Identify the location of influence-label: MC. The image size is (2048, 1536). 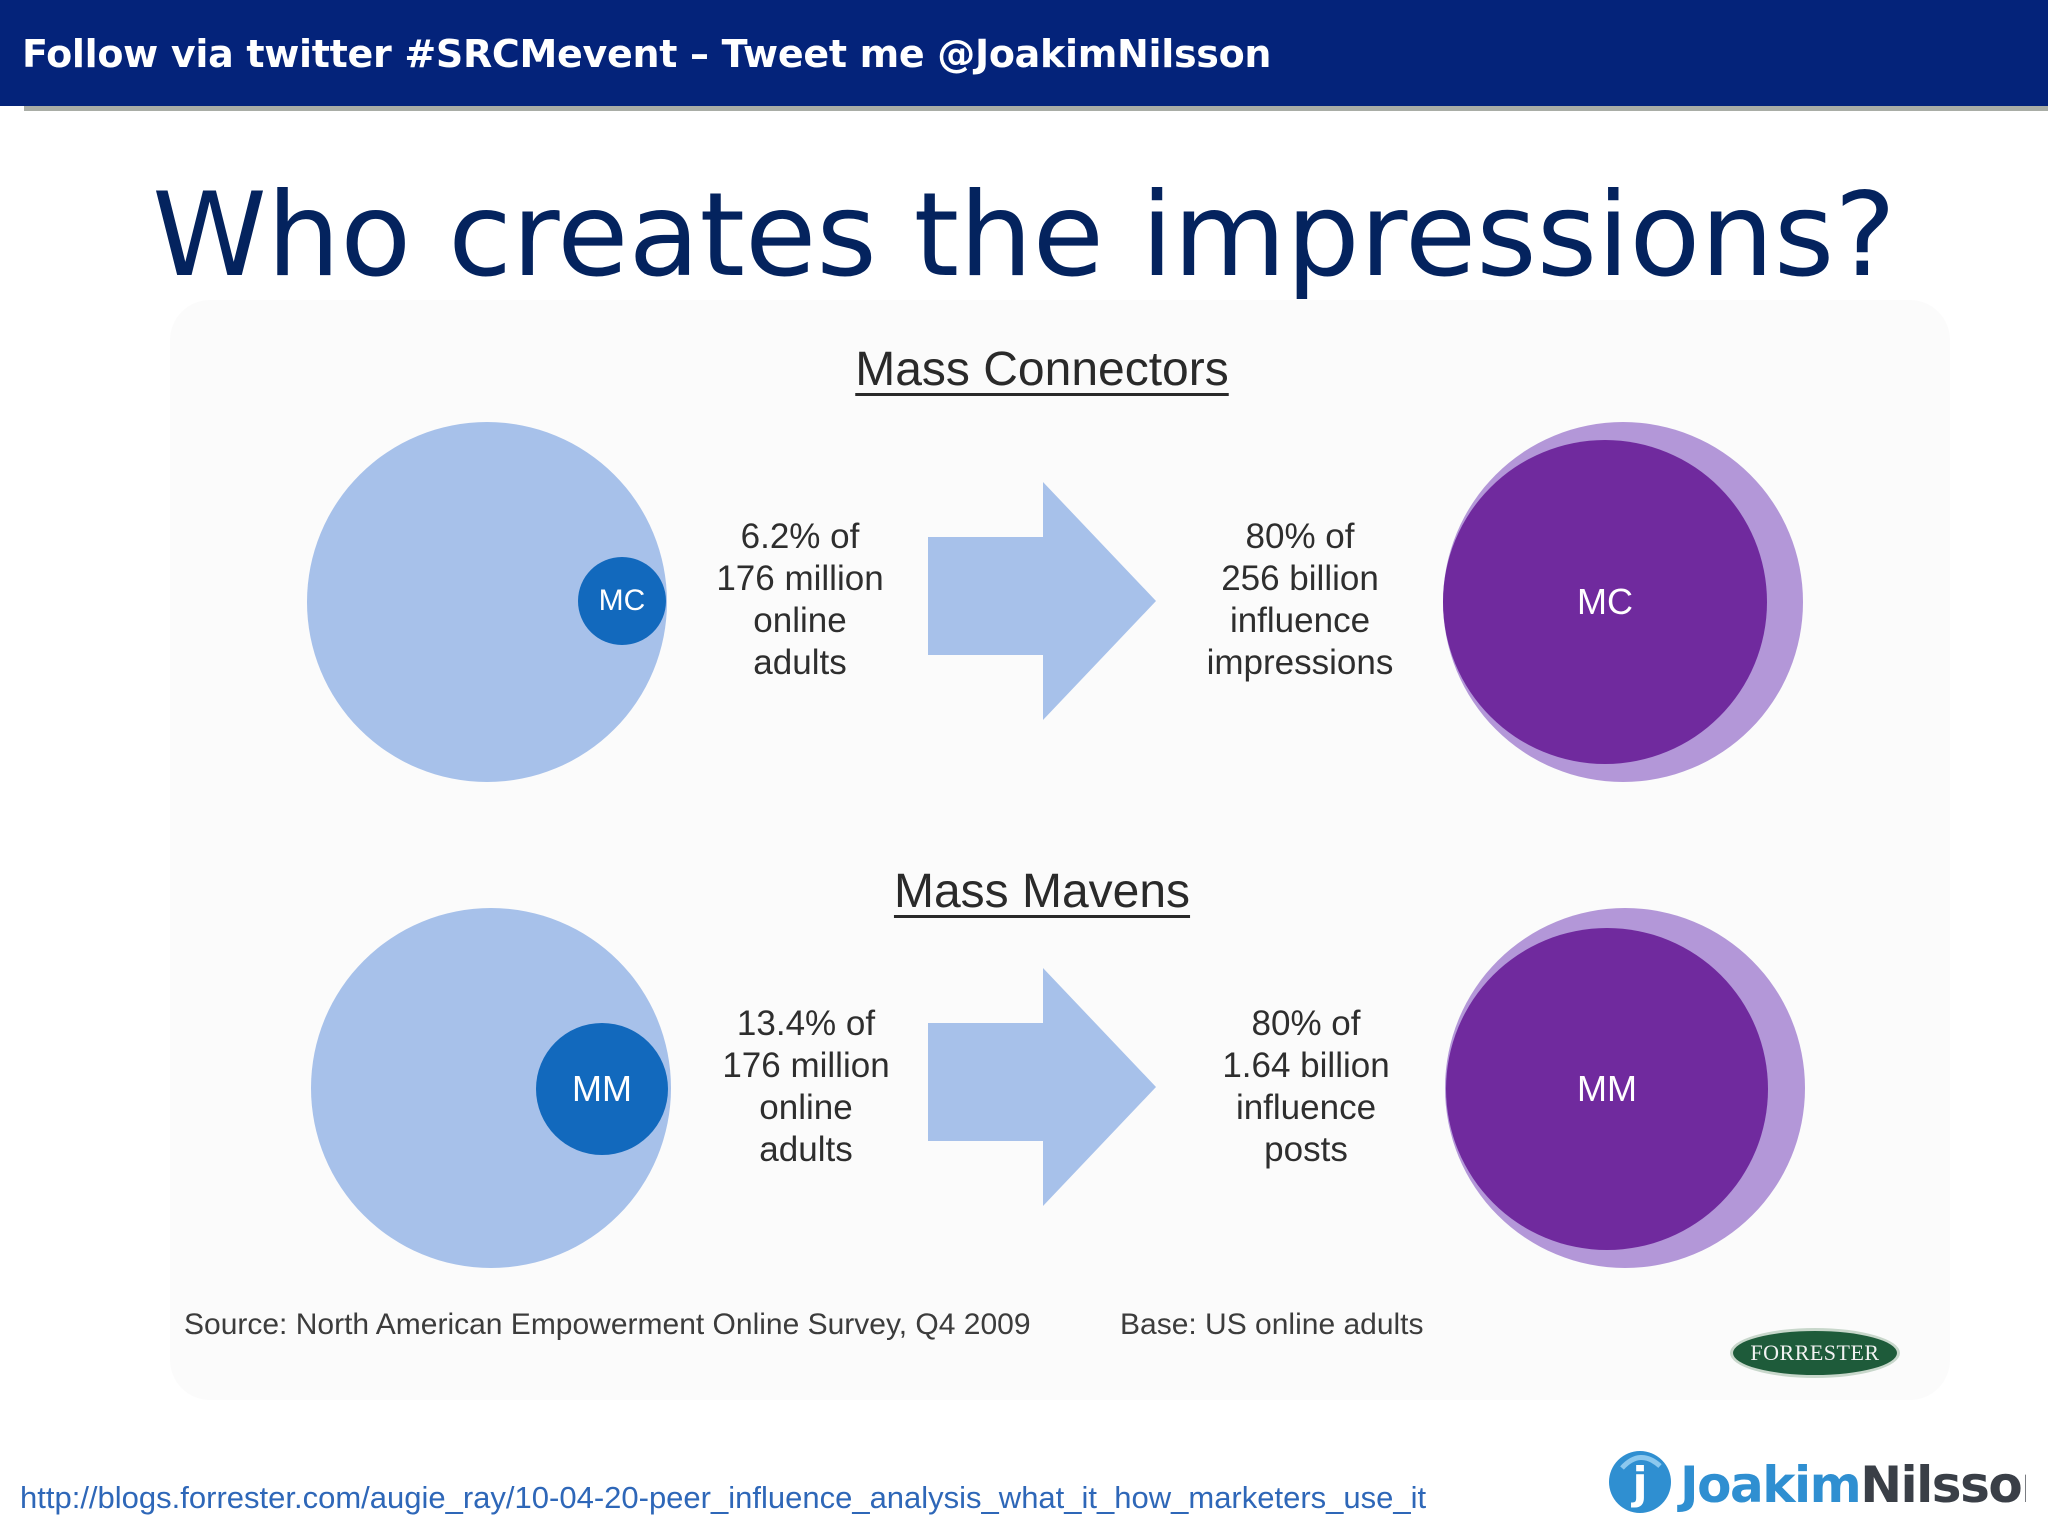
(1605, 601).